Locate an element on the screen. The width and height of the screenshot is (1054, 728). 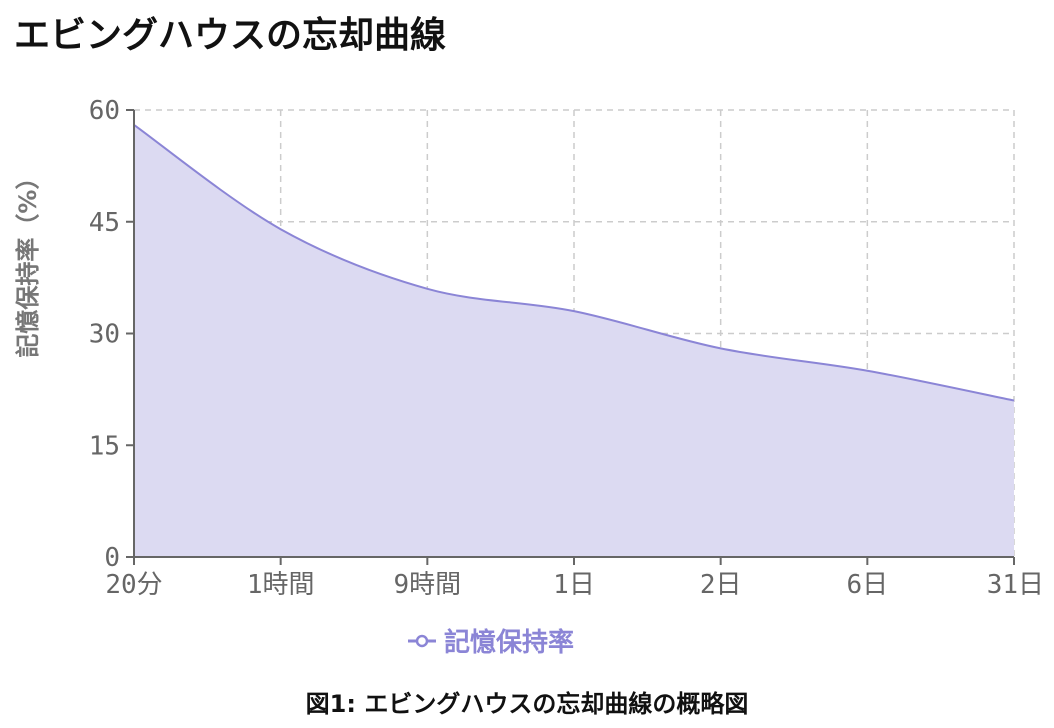
chart-title: エビングハウスの忘却曲線 is located at coordinates (230, 35).